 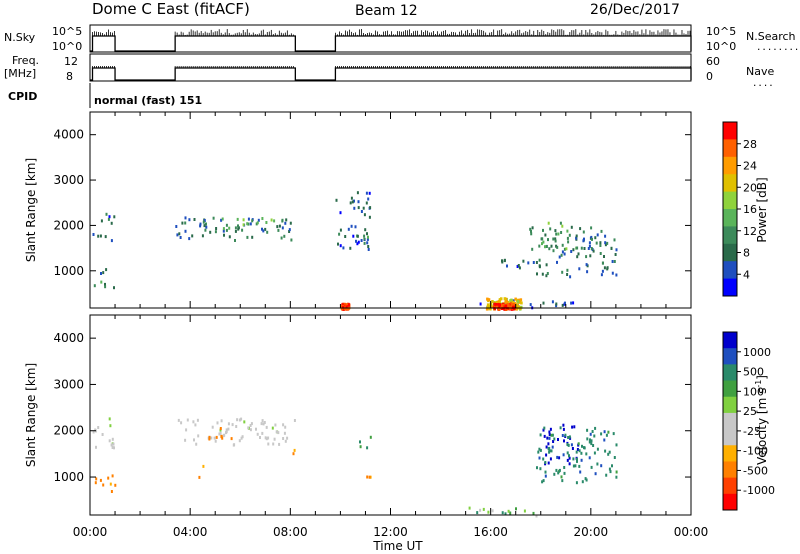 I want to click on velocity-colorbar-tick-label: -1000, so click(x=759, y=490).